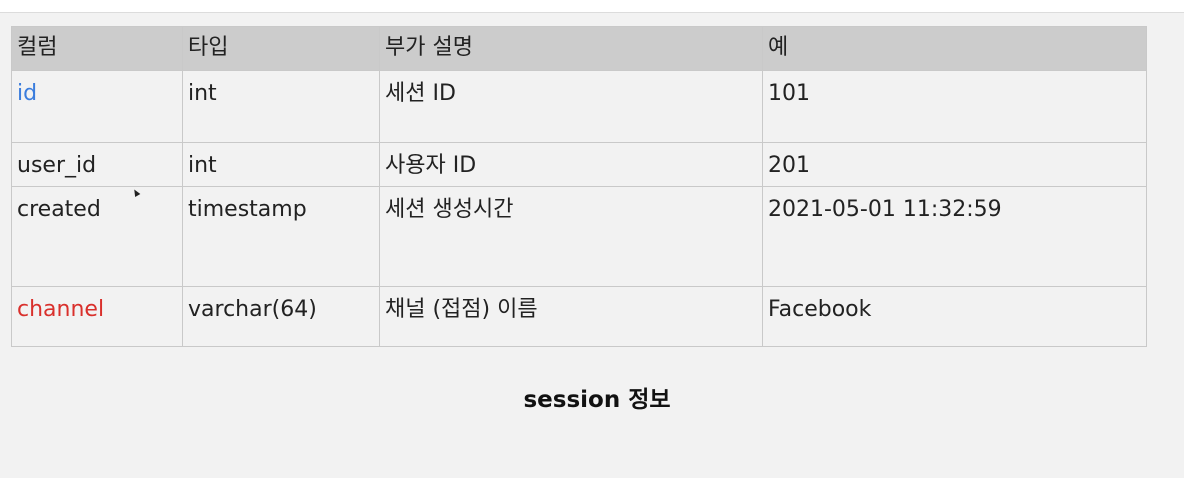  I want to click on header-description: 부가 설명, so click(571, 48).